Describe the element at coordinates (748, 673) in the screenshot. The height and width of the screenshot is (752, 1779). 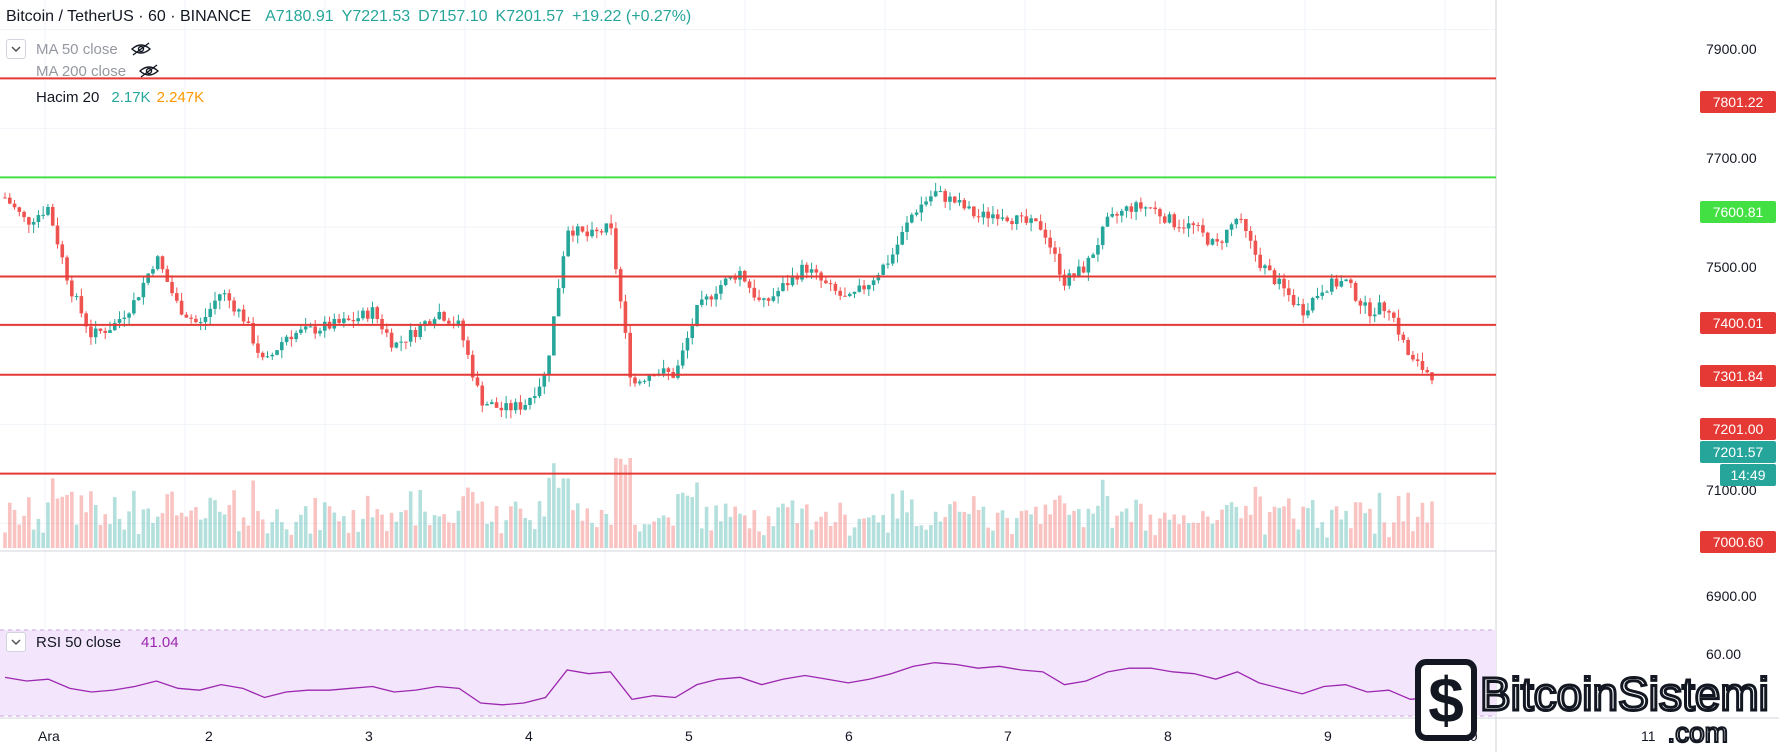
I see `rsi-band` at that location.